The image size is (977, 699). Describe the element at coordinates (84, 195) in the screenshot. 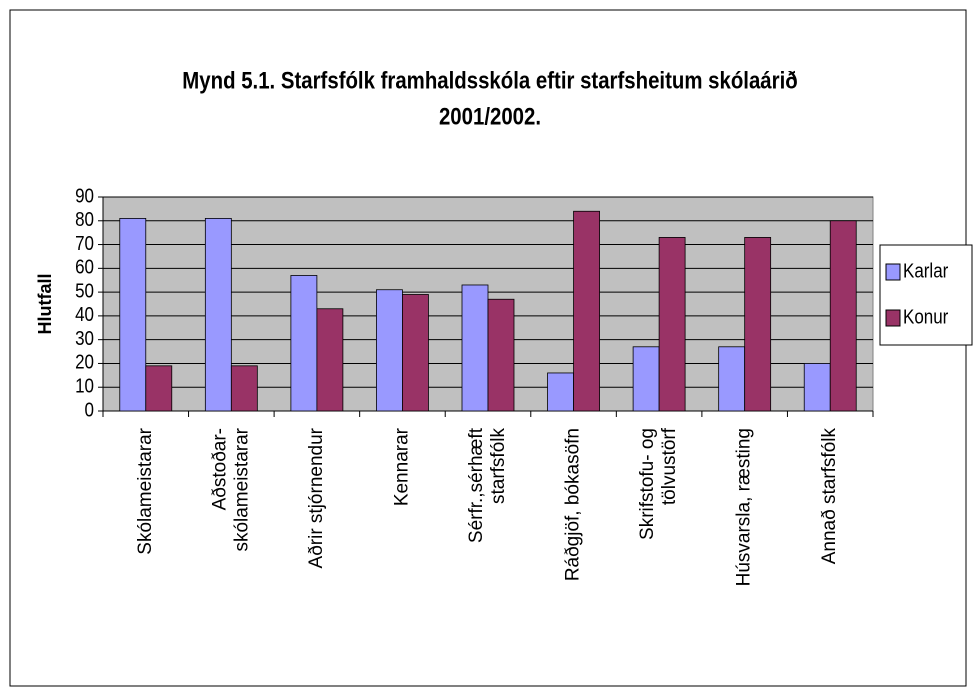

I see `y-tick-label: 90` at that location.